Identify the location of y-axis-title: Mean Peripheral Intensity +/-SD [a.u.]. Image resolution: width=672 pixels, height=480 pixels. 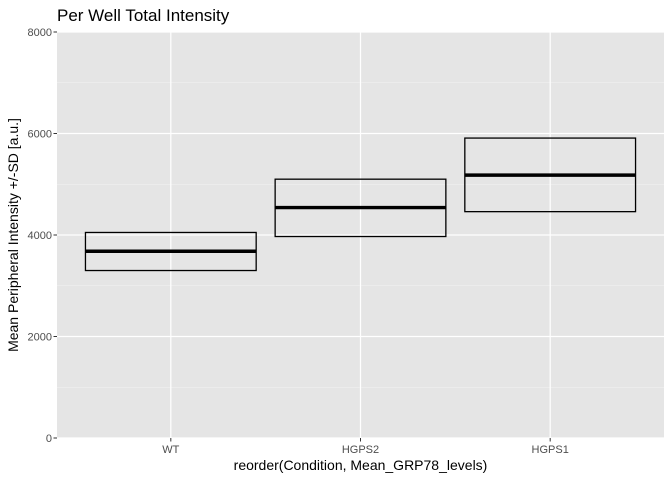
(13, 235).